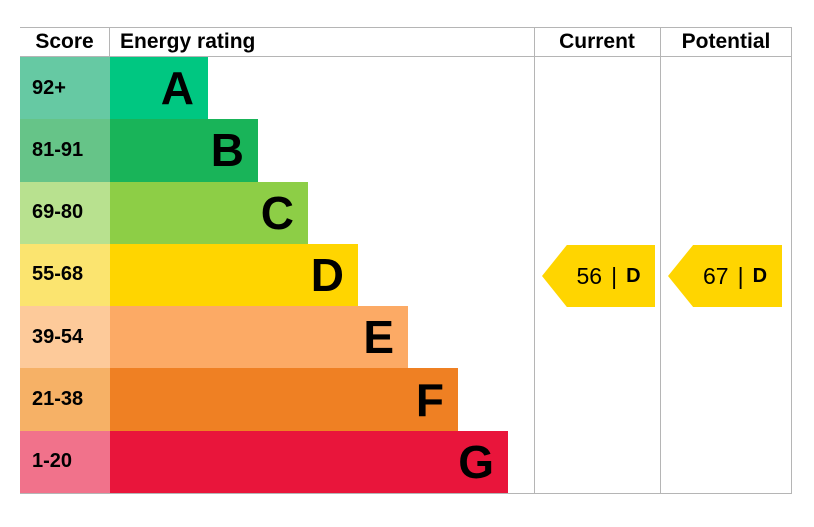  Describe the element at coordinates (534, 260) in the screenshot. I see `current-column-divider` at that location.